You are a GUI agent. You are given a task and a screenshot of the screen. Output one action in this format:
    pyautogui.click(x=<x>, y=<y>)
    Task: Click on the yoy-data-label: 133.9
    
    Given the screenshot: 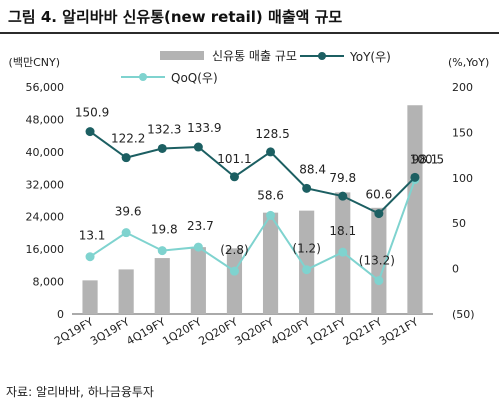 What is the action you would take?
    pyautogui.click(x=204, y=128)
    